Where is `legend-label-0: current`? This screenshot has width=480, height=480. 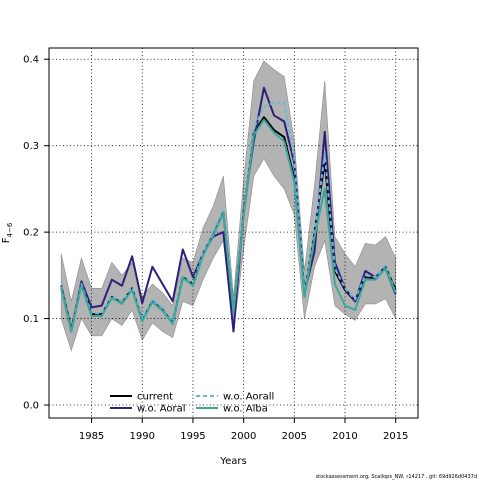 legend-label-0: current is located at coordinates (155, 397).